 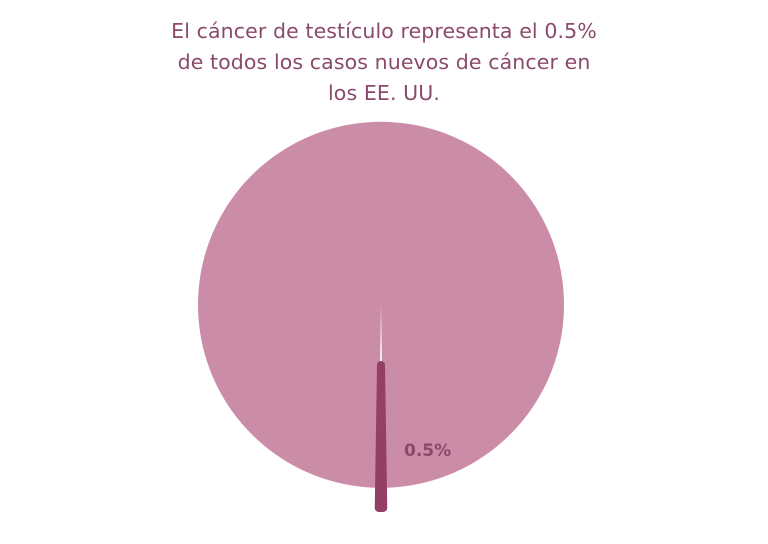 What do you see at coordinates (427, 451) in the screenshot?
I see `pie-slice-small-label: 0.5%` at bounding box center [427, 451].